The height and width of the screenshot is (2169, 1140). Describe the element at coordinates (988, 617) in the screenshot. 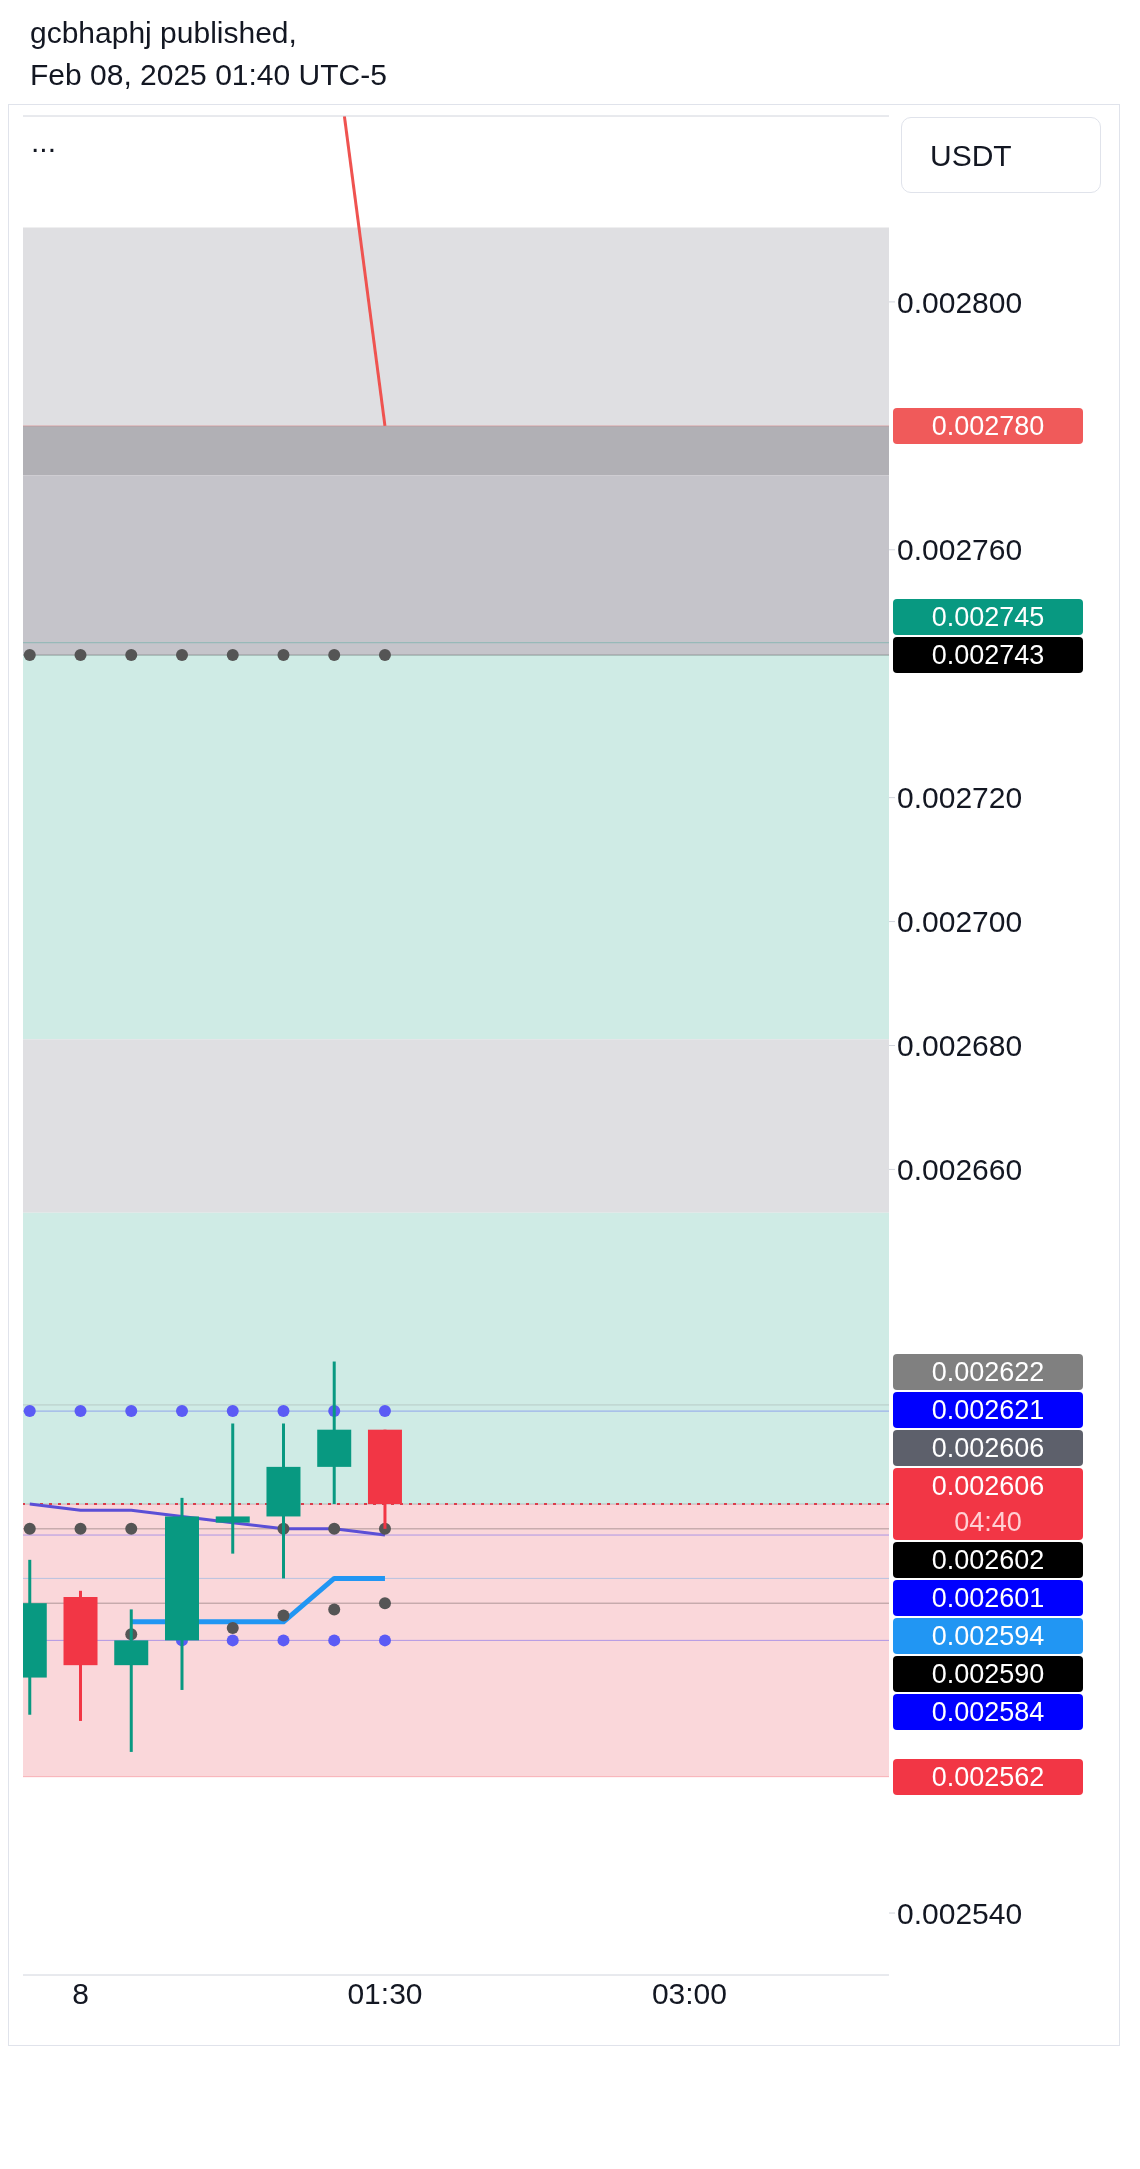

I see `ref-line-label: 0.002745` at that location.